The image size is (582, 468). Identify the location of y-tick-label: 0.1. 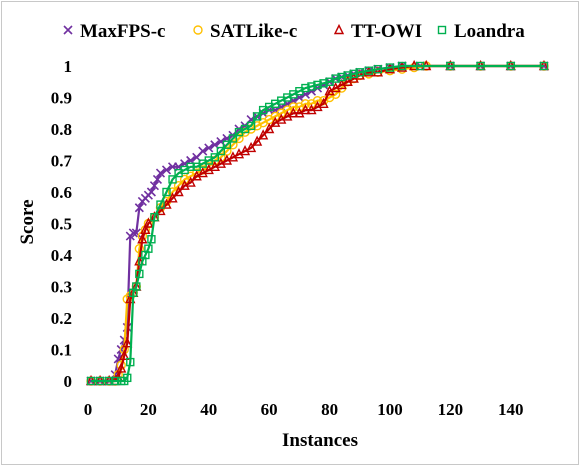
(61, 350).